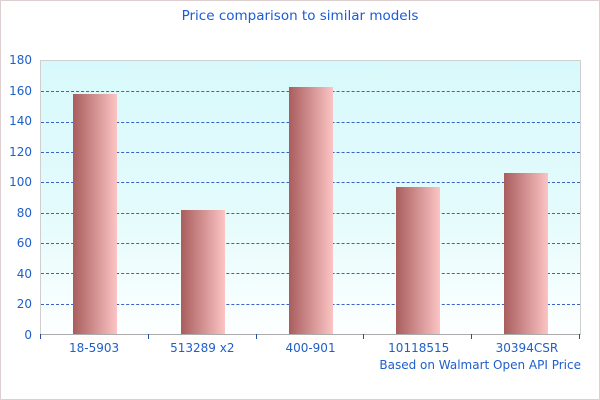 The image size is (600, 400). Describe the element at coordinates (24, 243) in the screenshot. I see `y-axis-label: 60` at that location.